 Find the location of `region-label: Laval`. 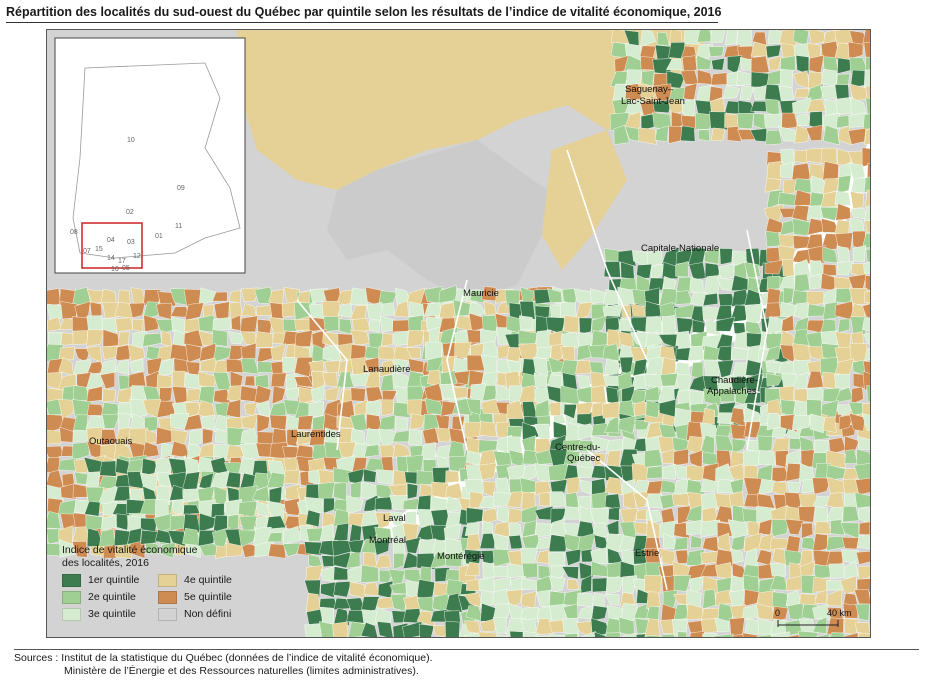

region-label: Laval is located at coordinates (394, 518).